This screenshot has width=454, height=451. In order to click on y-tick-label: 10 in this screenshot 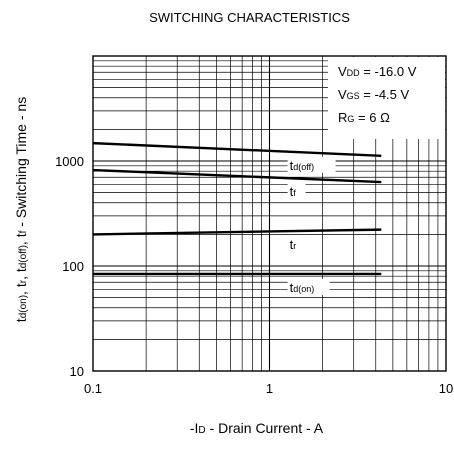, I will do `click(77, 371)`.